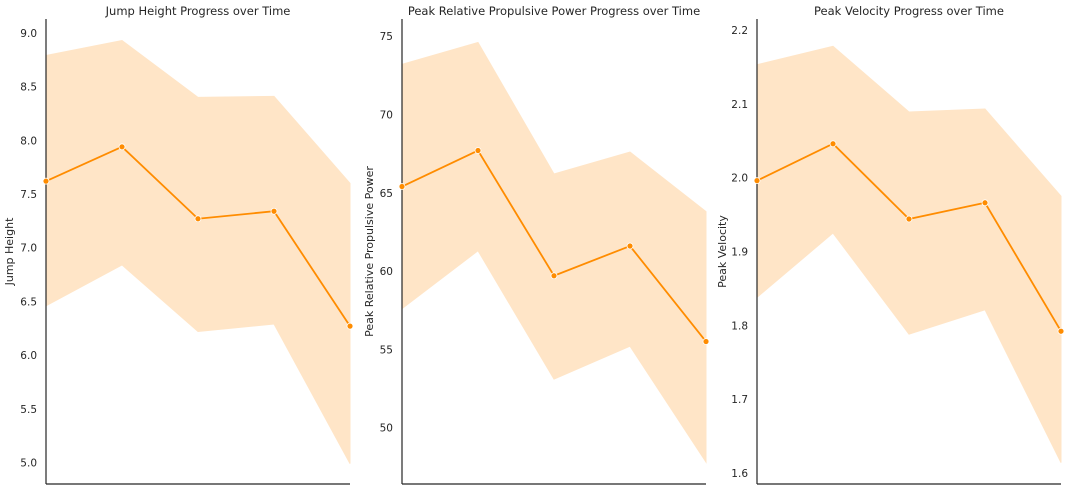  I want to click on y-tick-label: 75, so click(386, 37).